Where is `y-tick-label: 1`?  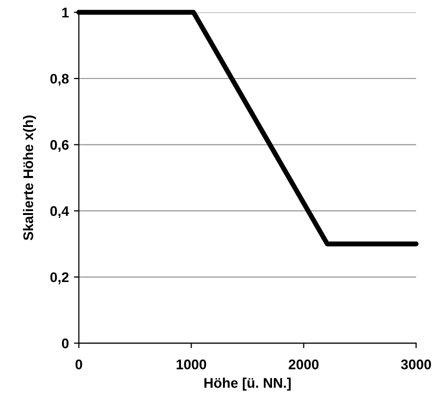 y-tick-label: 1 is located at coordinates (65, 13).